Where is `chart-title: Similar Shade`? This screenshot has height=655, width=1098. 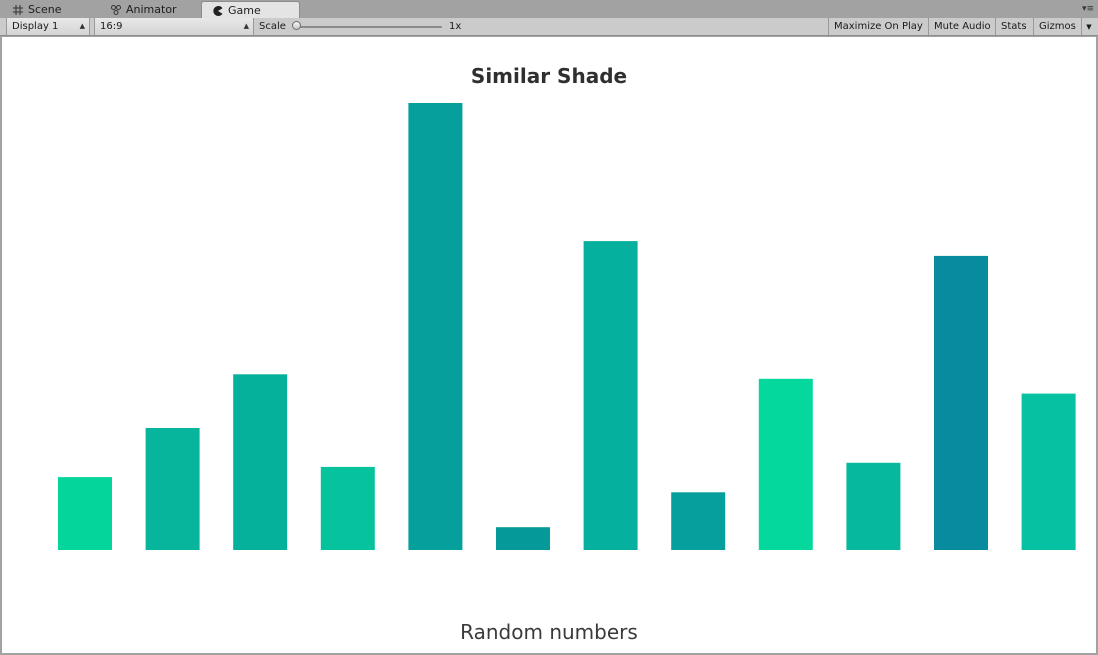
chart-title: Similar Shade is located at coordinates (549, 76).